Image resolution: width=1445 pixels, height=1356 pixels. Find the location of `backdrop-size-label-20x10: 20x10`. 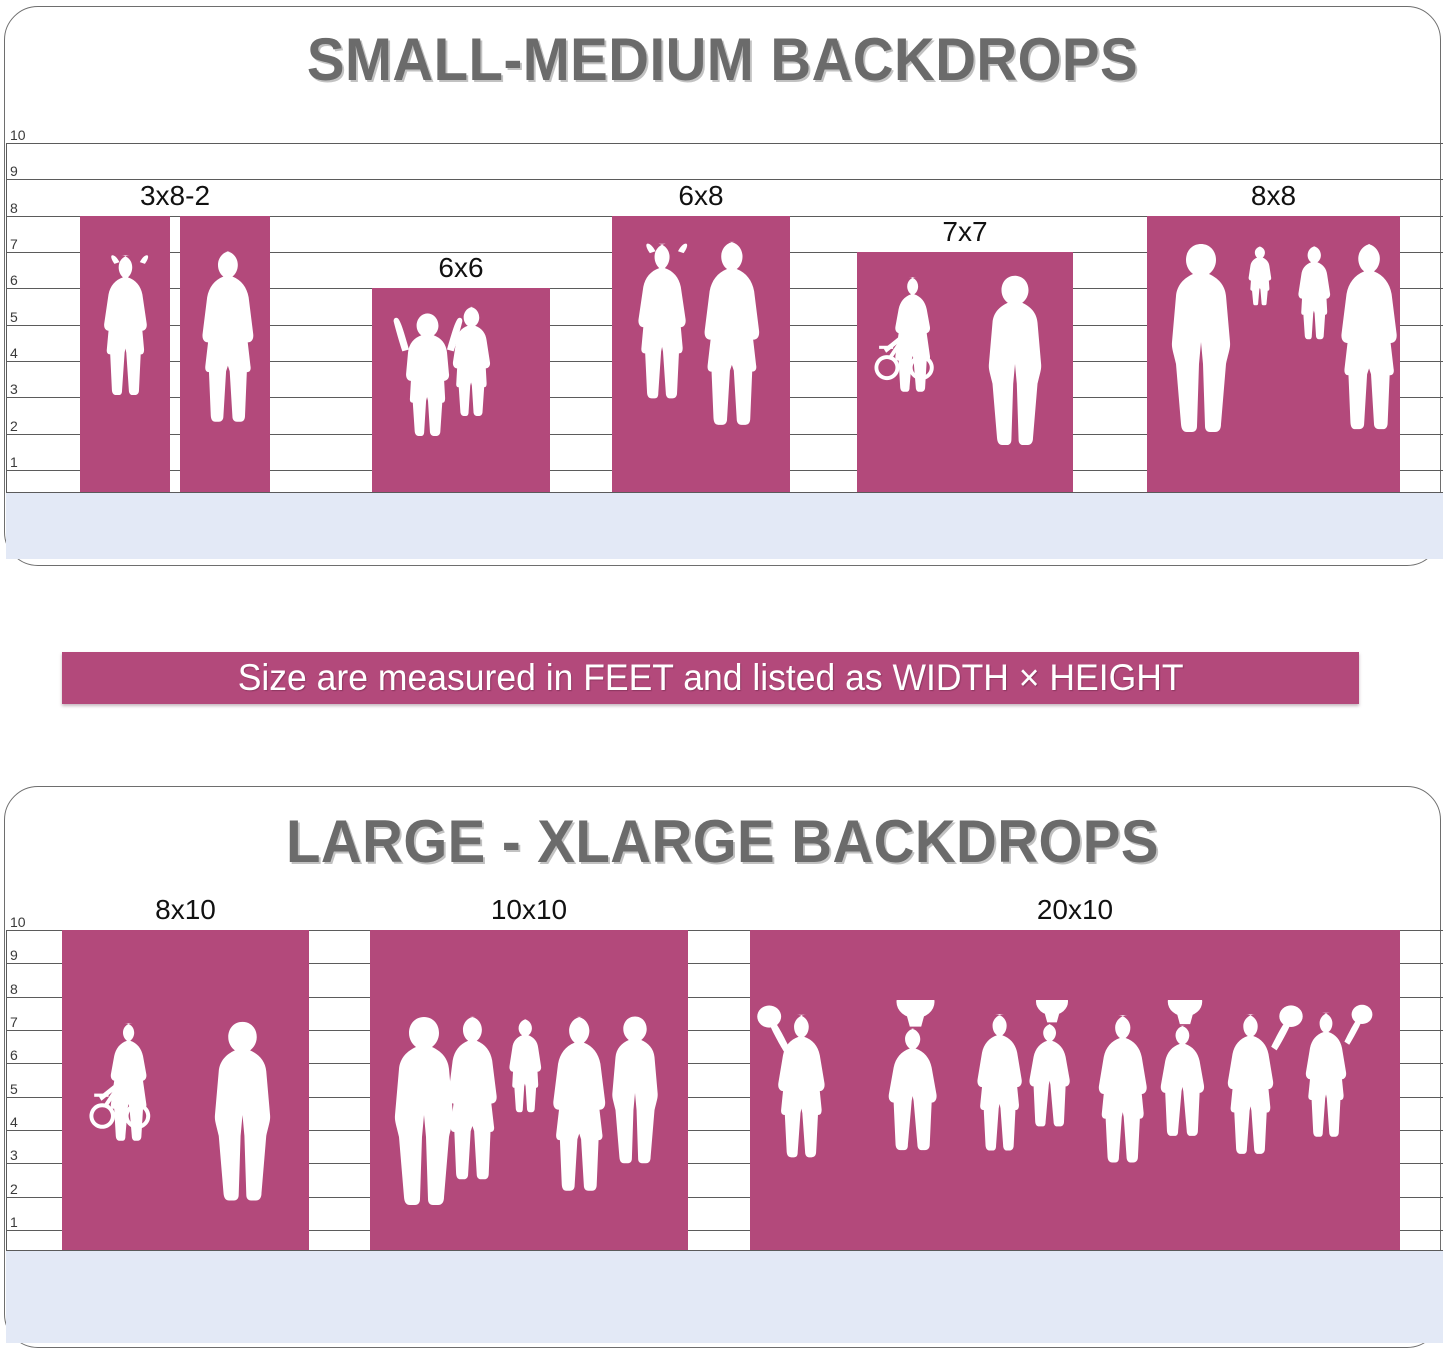

backdrop-size-label-20x10: 20x10 is located at coordinates (1075, 909).